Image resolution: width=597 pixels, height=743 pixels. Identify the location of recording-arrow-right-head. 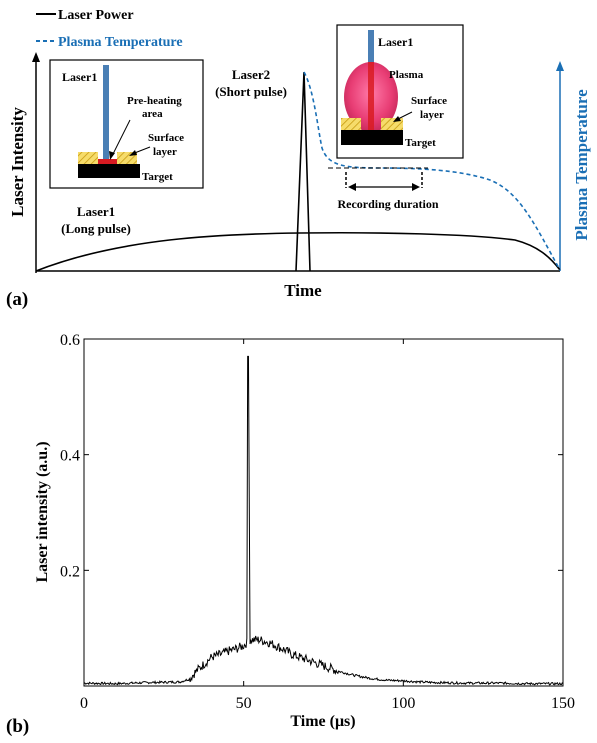
(416, 187).